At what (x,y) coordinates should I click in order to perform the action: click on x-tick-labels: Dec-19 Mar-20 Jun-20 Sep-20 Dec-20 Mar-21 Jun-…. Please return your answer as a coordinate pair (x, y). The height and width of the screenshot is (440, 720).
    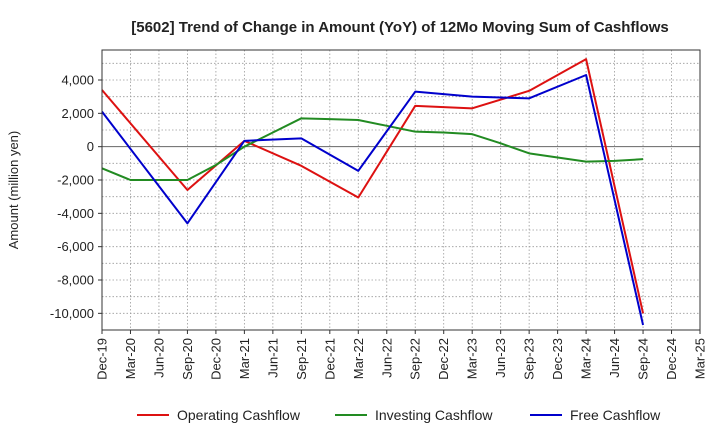
    Looking at the image, I should click on (401, 355).